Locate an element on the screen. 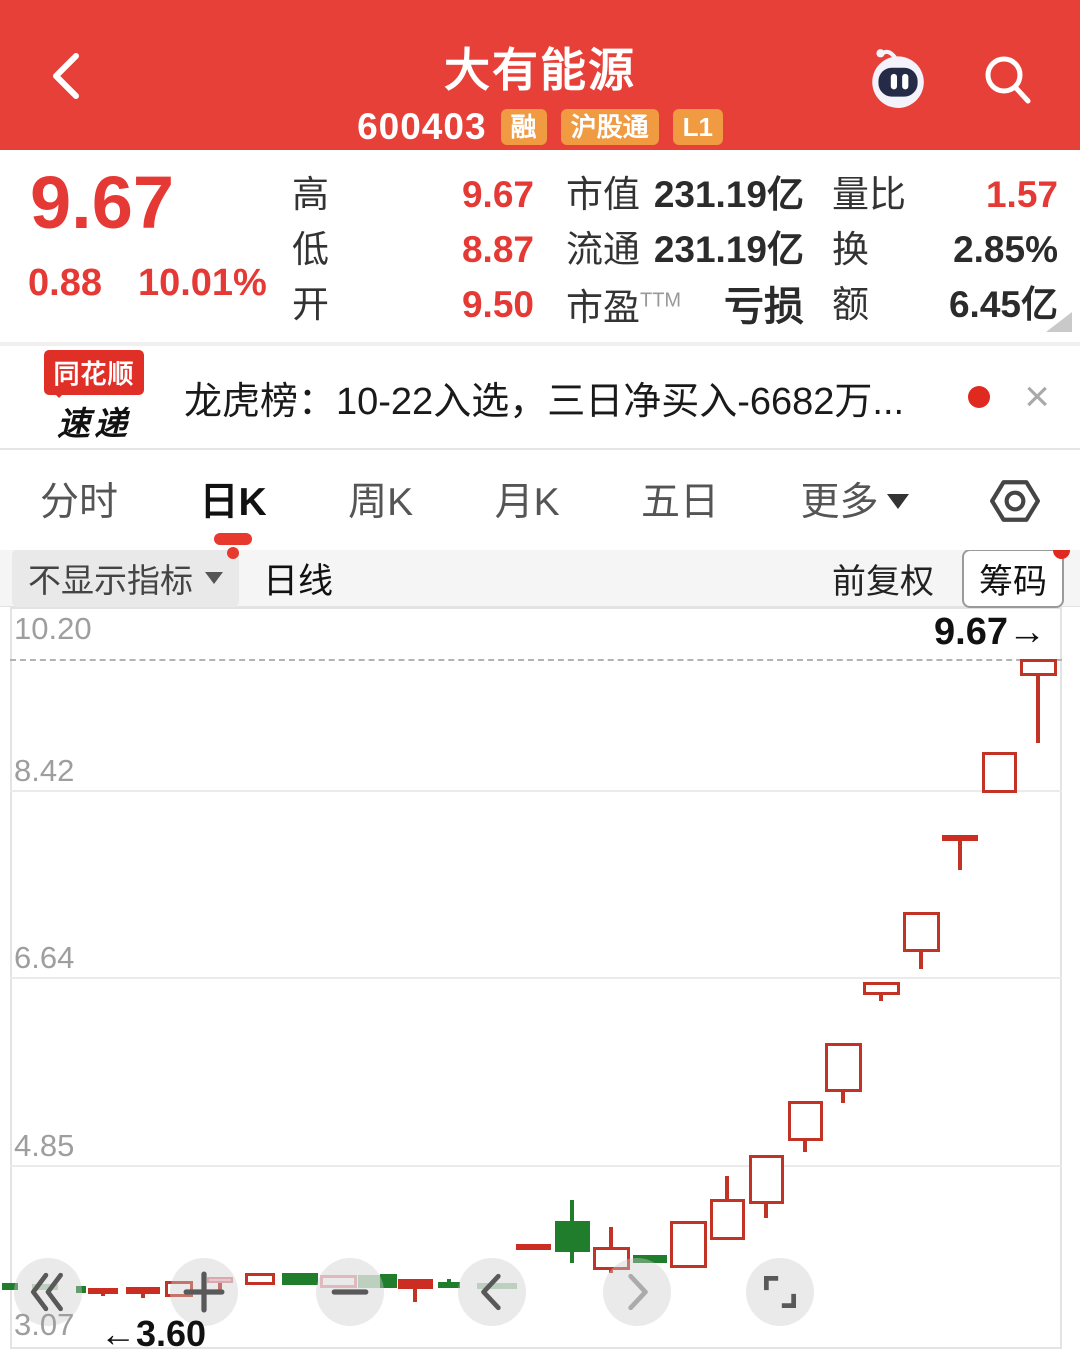 The height and width of the screenshot is (1351, 1080). stat-row-float: 流通 231.19亿 is located at coordinates (685, 244).